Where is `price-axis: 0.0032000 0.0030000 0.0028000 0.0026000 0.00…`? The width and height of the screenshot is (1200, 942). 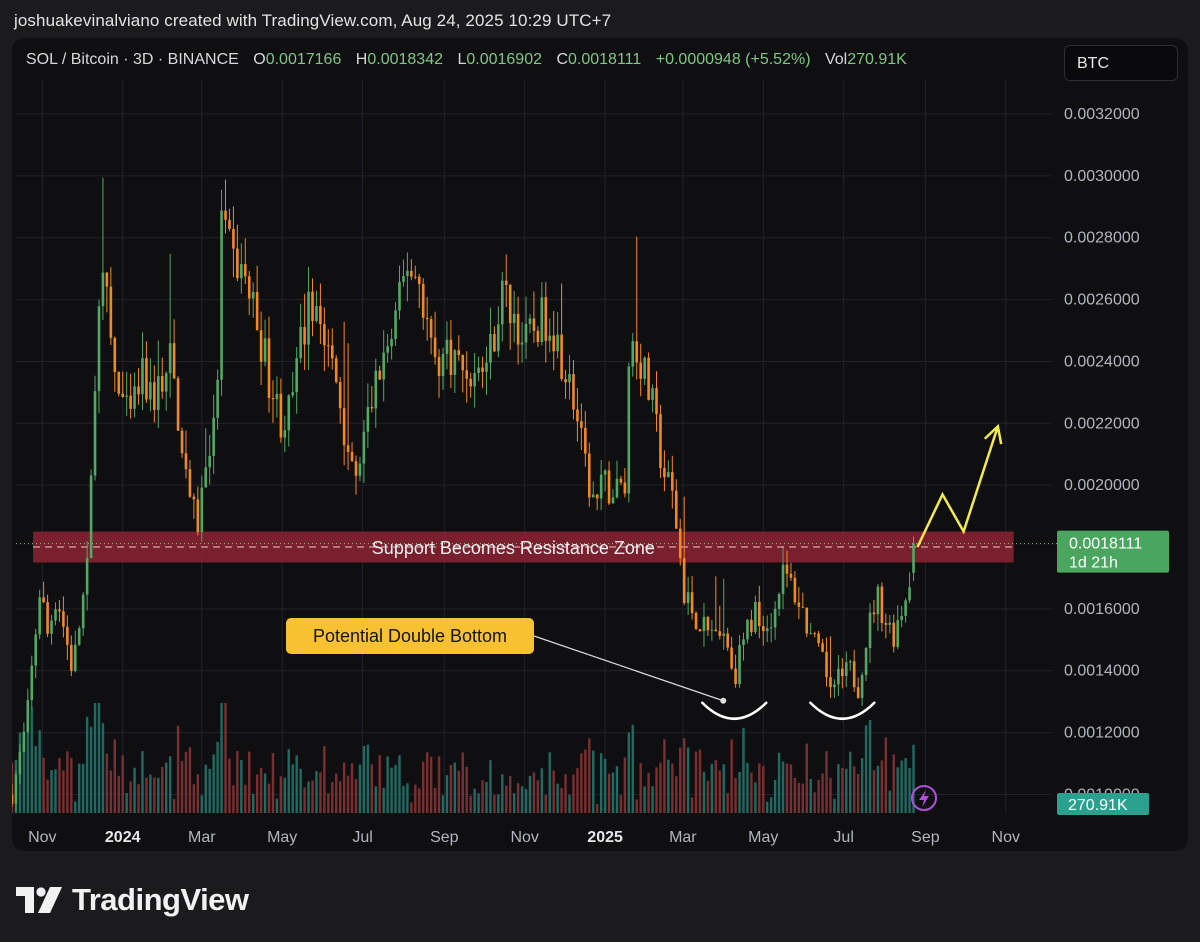 price-axis: 0.0032000 0.0030000 0.0028000 0.0026000 0.00… is located at coordinates (1102, 454).